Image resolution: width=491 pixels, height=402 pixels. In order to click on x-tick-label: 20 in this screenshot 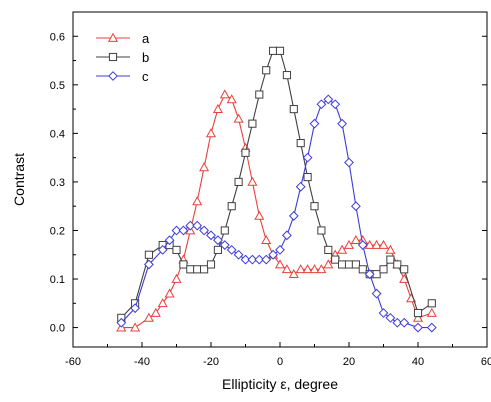, I will do `click(349, 362)`.